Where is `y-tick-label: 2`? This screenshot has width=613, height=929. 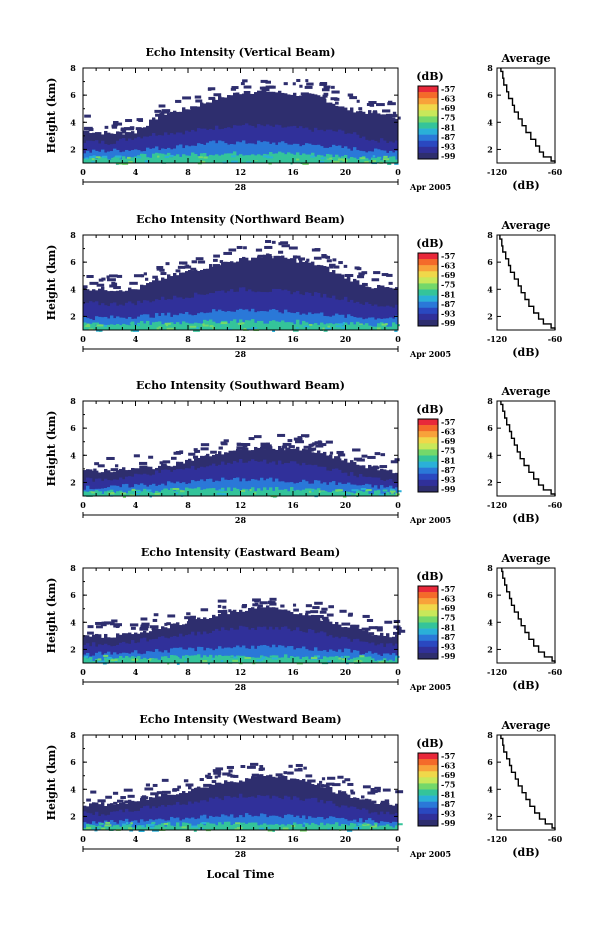 y-tick-label: 2 is located at coordinates (73, 816).